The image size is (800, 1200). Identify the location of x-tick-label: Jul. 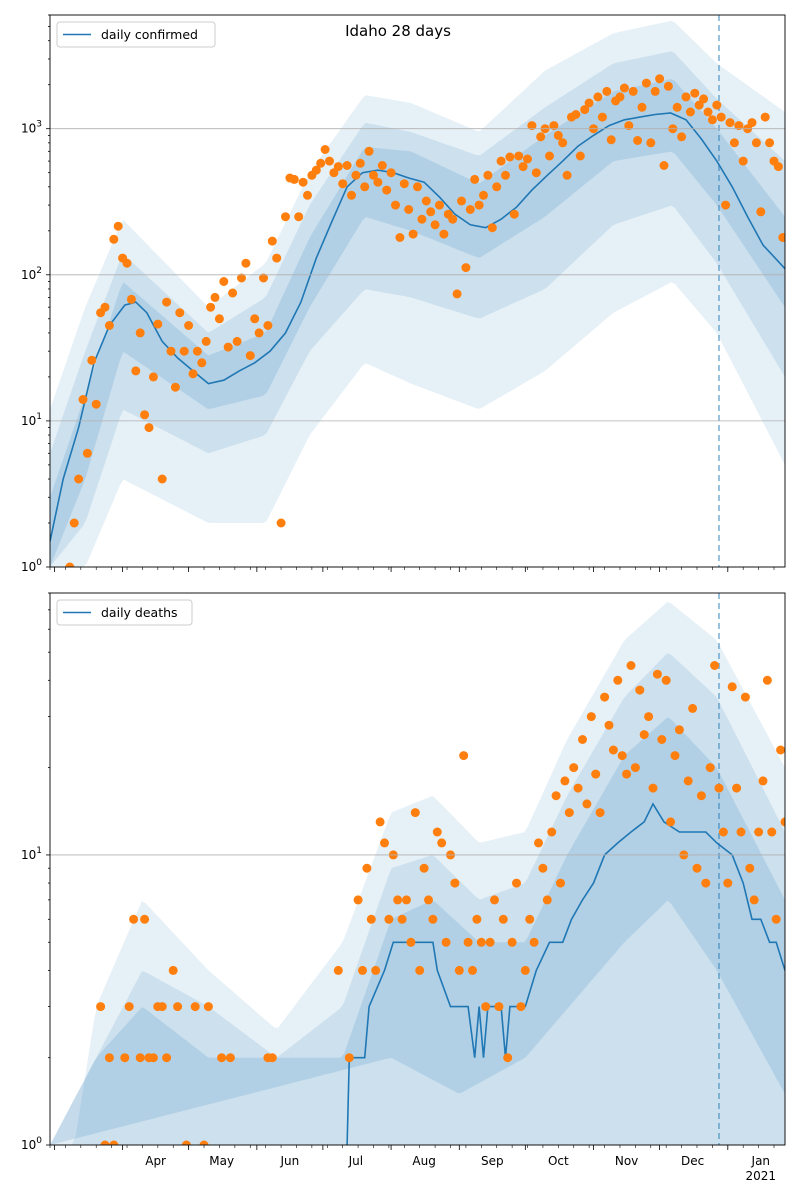
(355, 1161).